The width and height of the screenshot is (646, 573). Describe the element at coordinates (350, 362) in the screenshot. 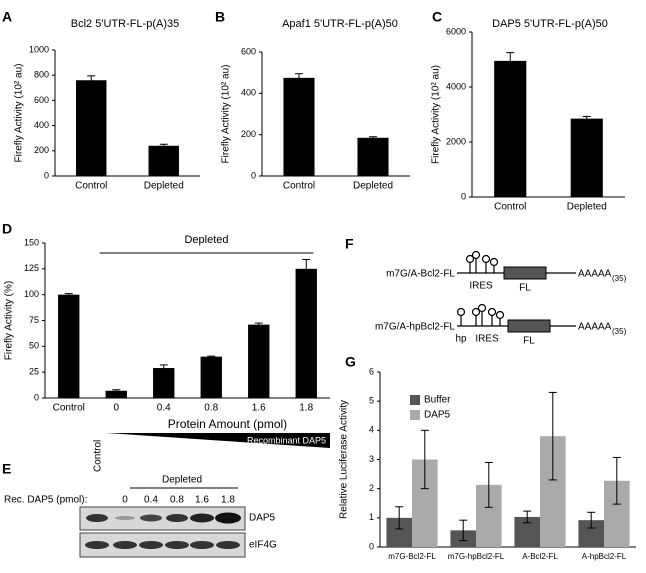

I see `panel-label: G` at that location.